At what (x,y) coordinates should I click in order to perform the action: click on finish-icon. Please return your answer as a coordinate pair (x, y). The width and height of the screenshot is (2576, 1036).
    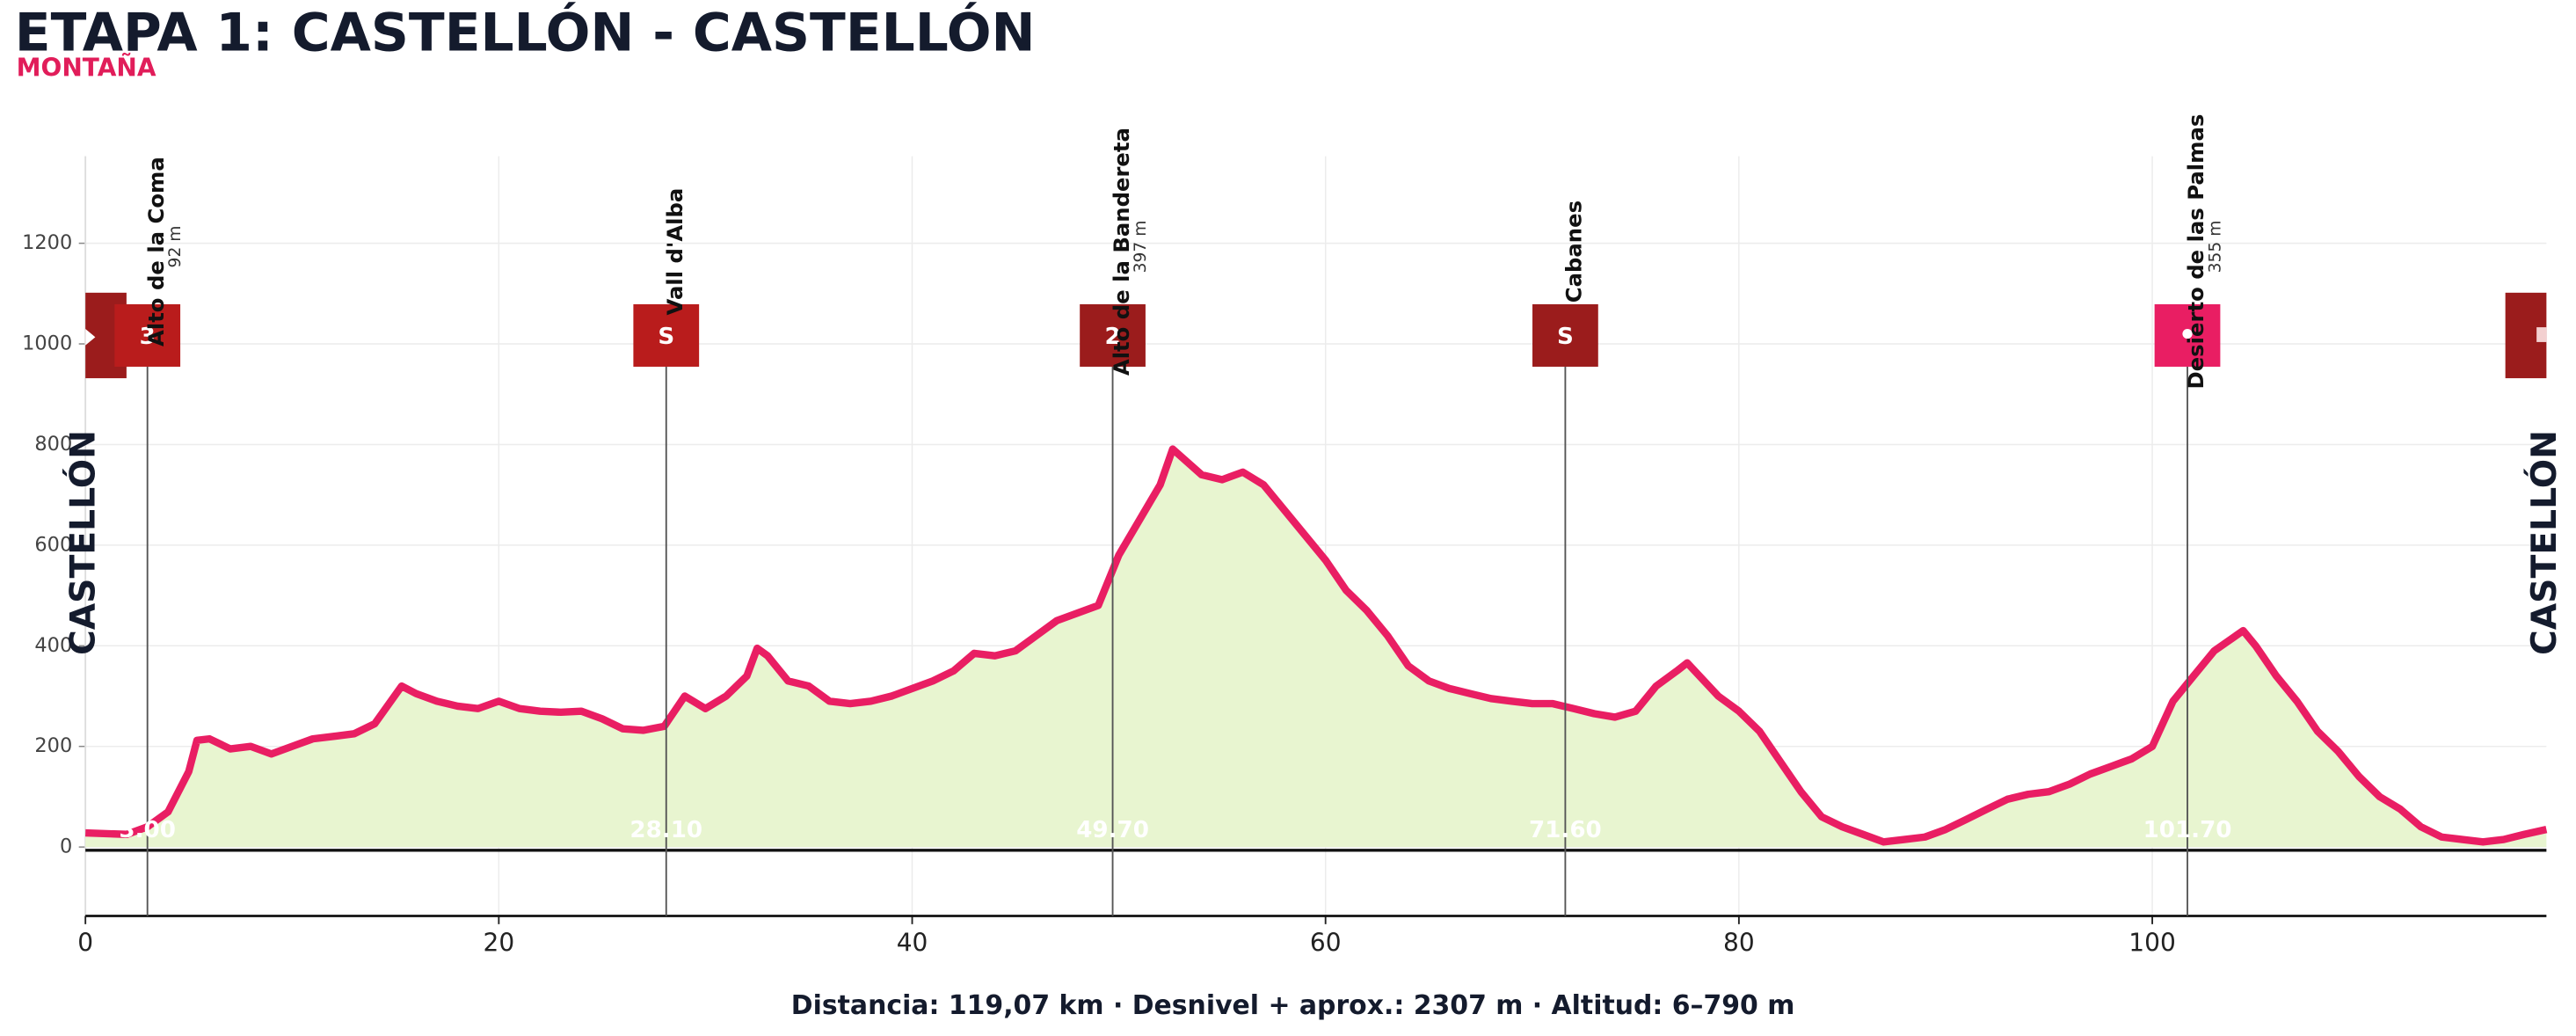
    Looking at the image, I should click on (2541, 335).